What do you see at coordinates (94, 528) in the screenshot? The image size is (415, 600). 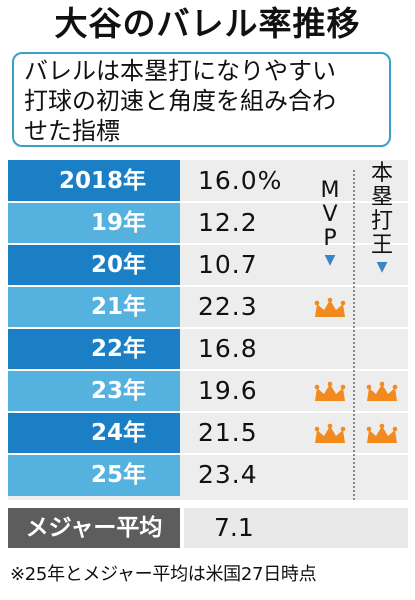 I see `average-label: メジャー平均` at bounding box center [94, 528].